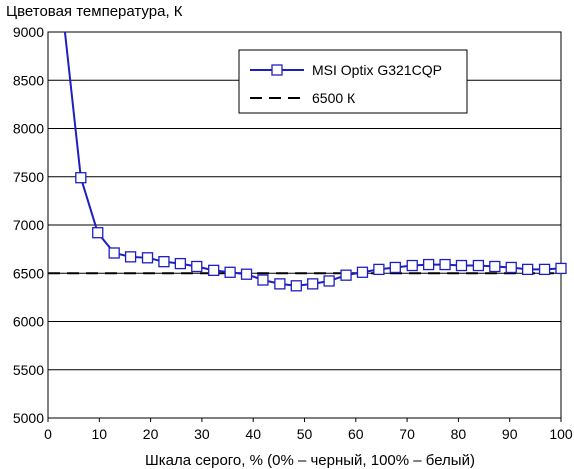  I want to click on x-tick-label: 100, so click(561, 434).